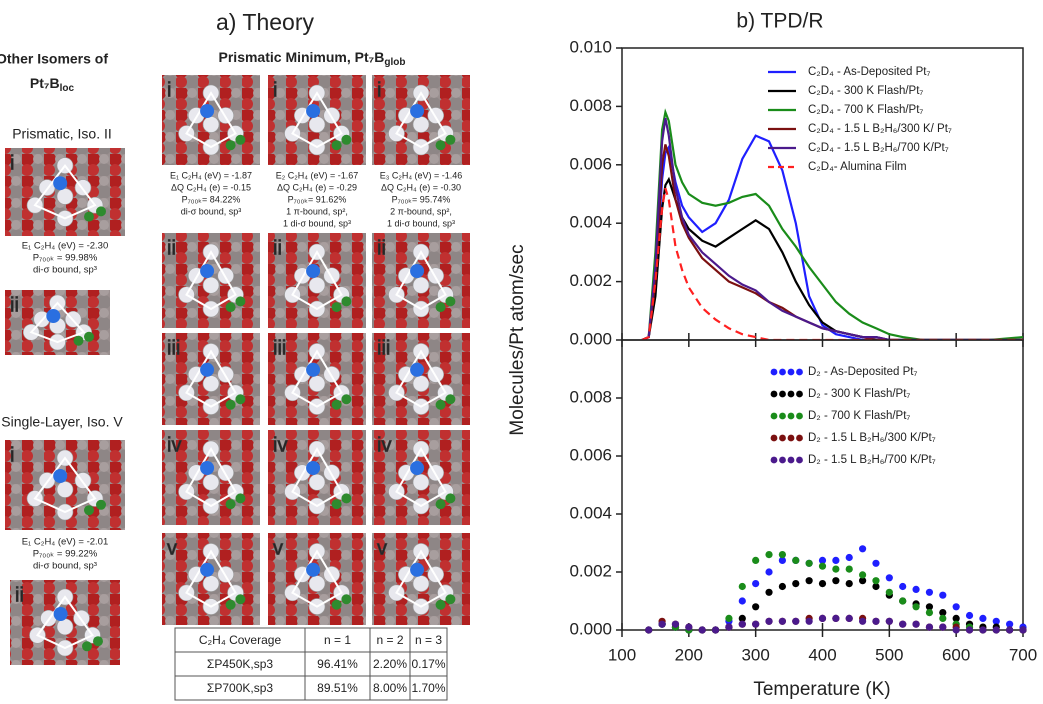 This screenshot has height=704, width=1043. I want to click on isomers-title: Pt₇Bloc, so click(52, 84).